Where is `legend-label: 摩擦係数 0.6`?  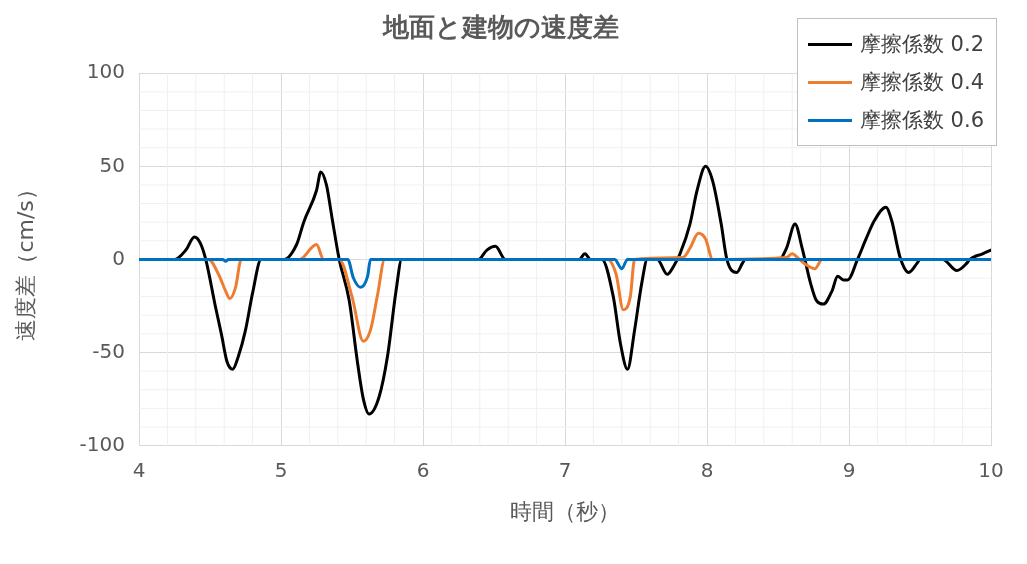
legend-label: 摩擦係数 0.6 is located at coordinates (921, 120).